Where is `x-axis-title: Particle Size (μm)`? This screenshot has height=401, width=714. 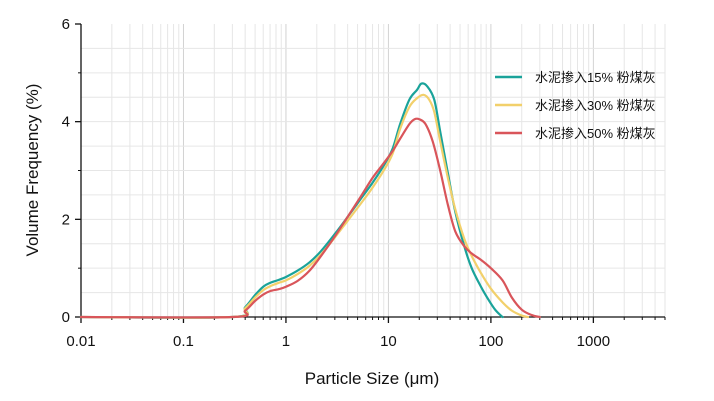 x-axis-title: Particle Size (μm) is located at coordinates (372, 378).